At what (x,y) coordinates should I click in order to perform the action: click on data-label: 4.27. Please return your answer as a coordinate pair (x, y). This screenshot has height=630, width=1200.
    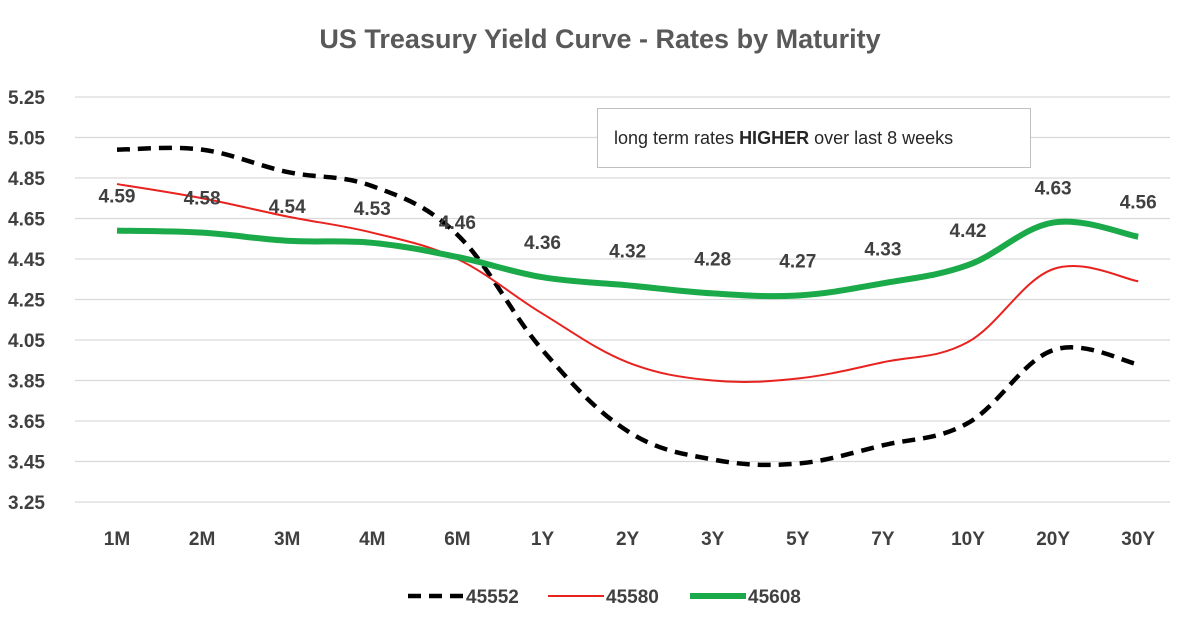
    Looking at the image, I should click on (797, 261).